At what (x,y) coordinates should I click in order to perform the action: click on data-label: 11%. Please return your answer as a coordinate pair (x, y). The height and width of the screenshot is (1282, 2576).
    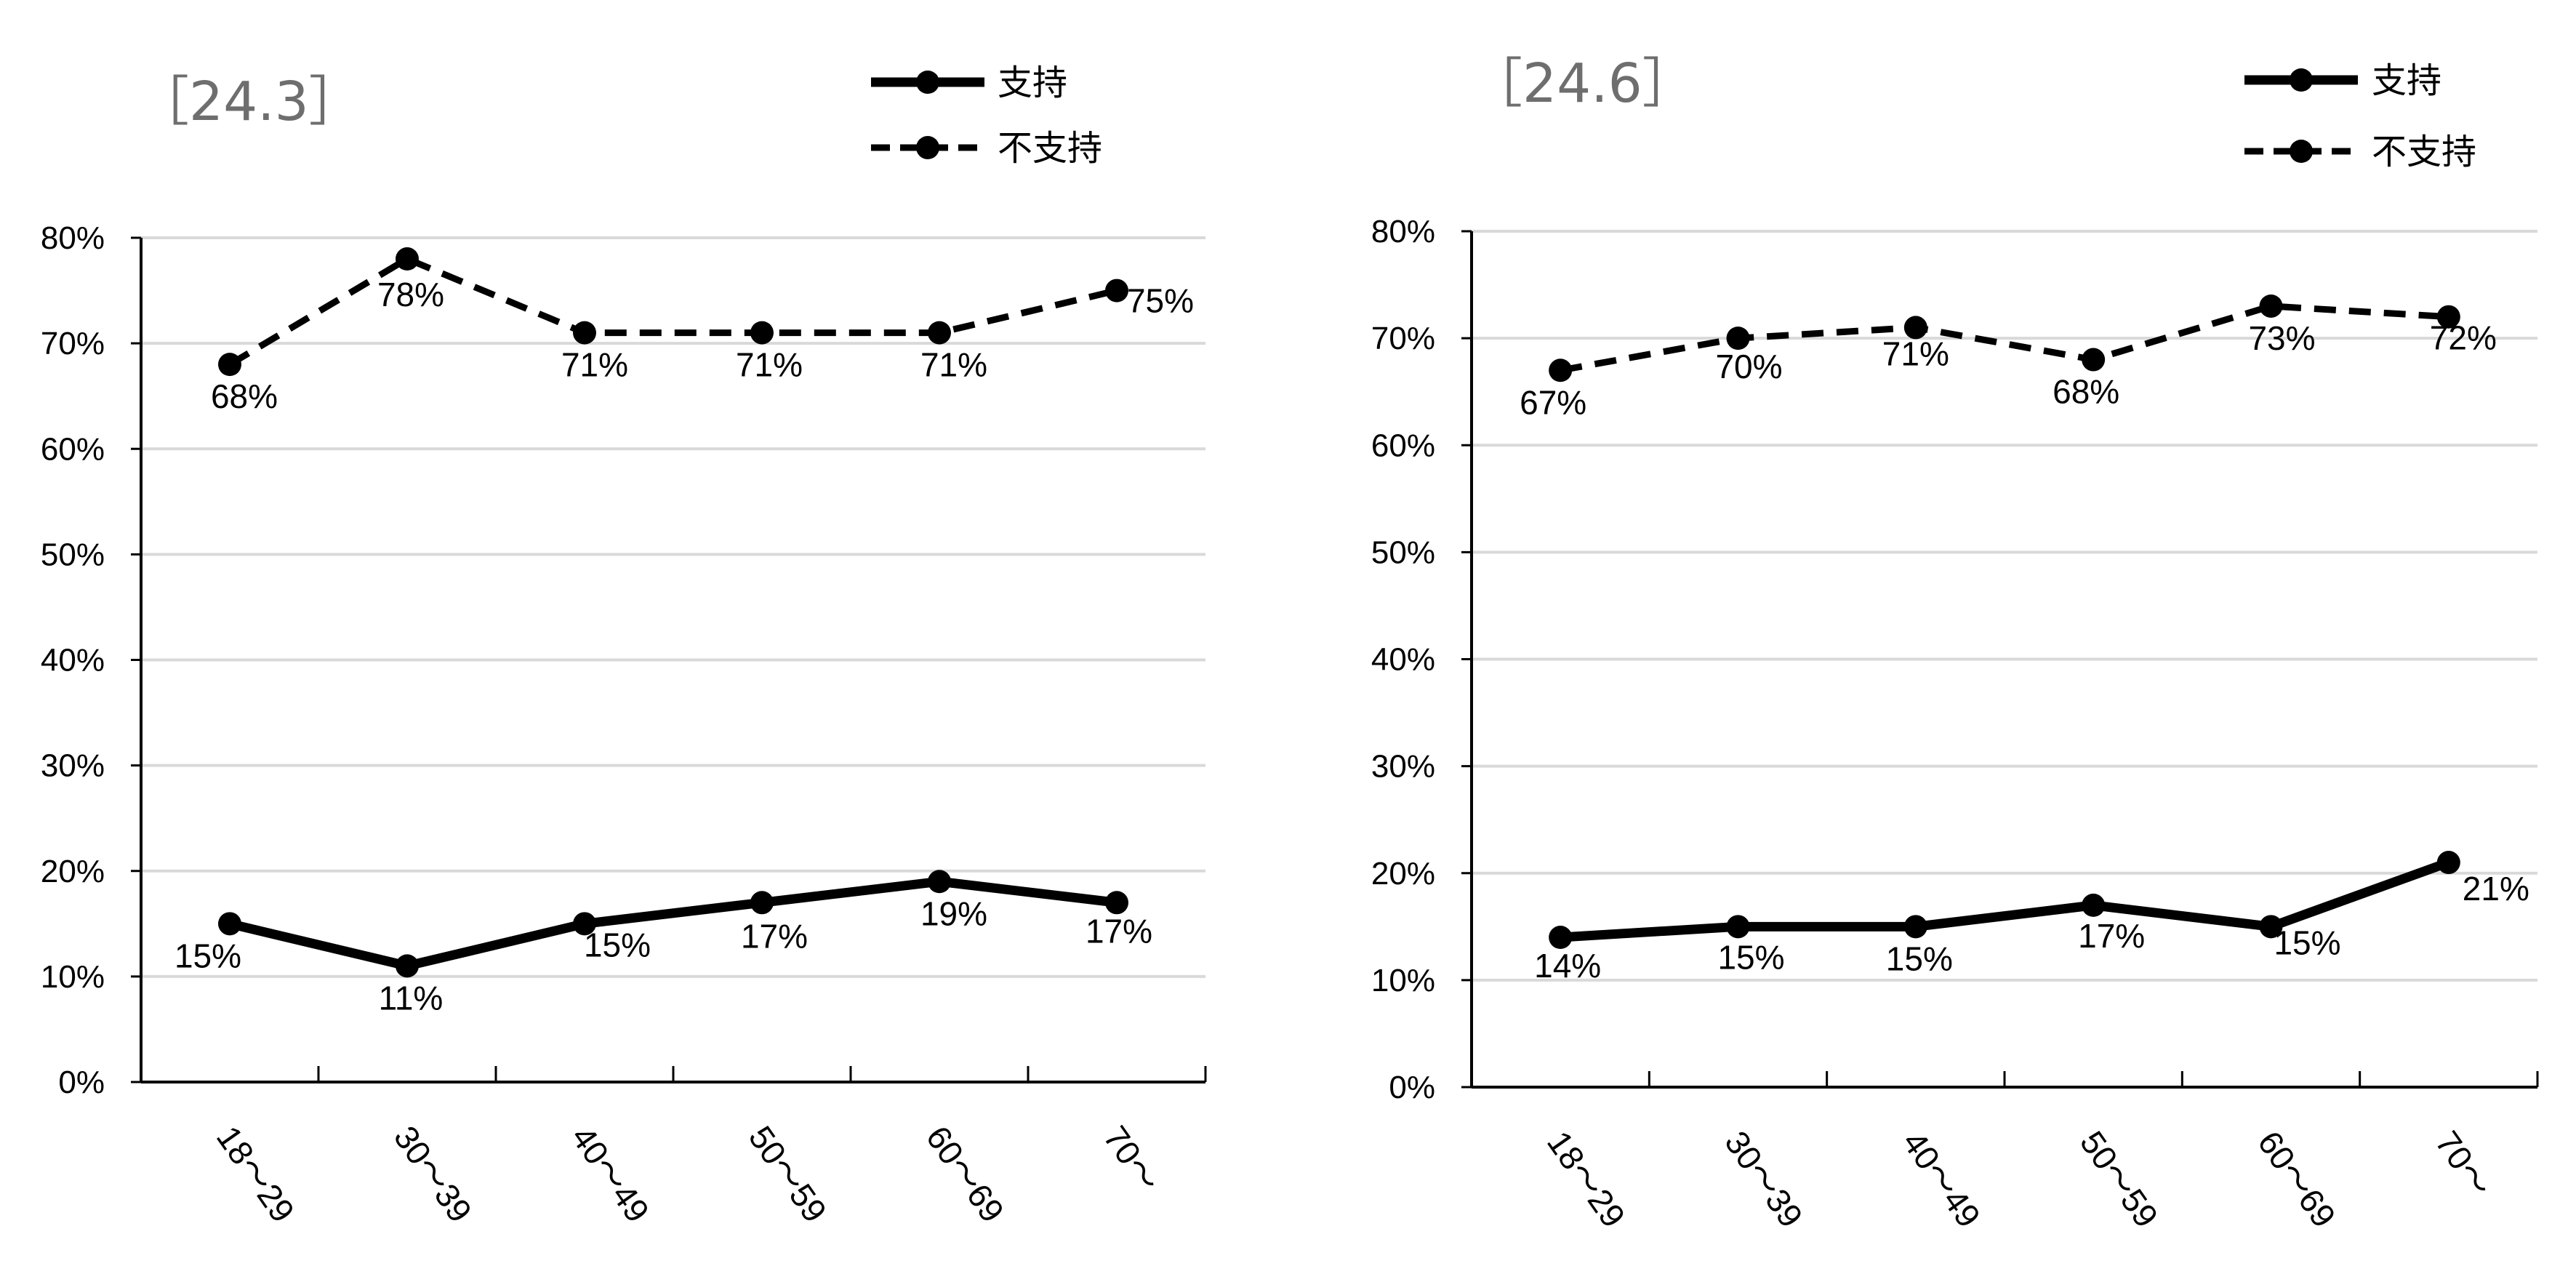
    Looking at the image, I should click on (411, 998).